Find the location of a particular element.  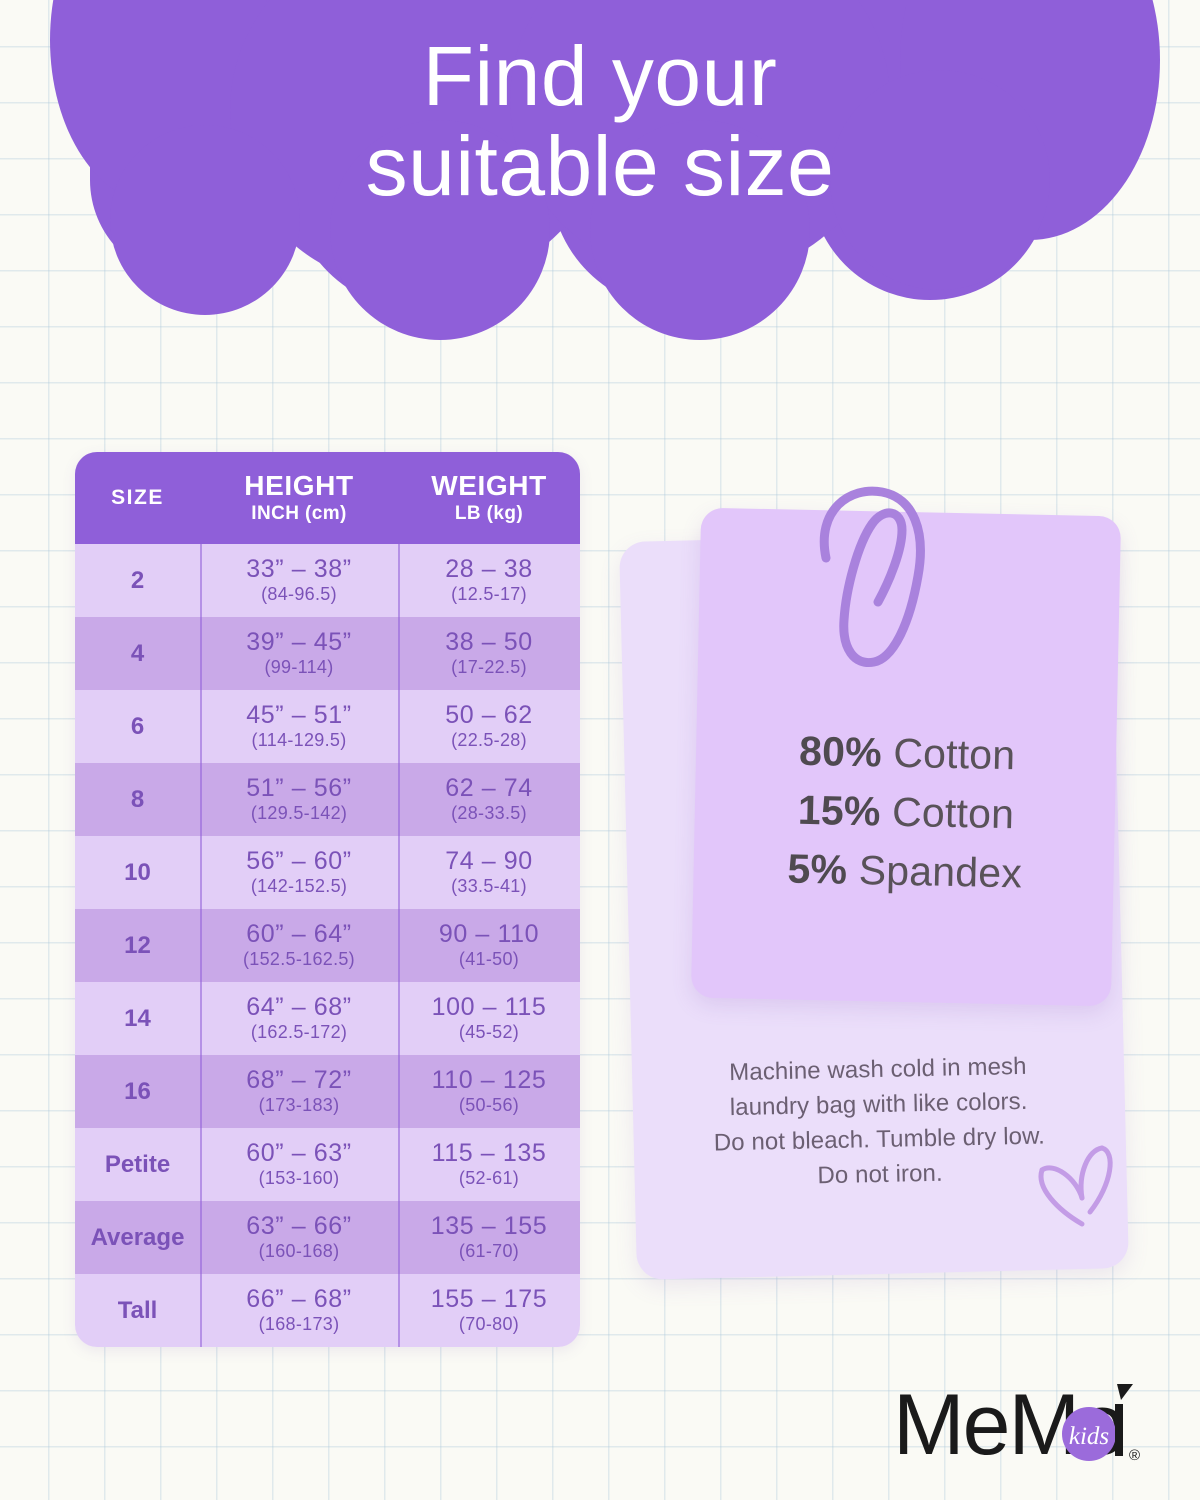

cell-size: 14 is located at coordinates (137, 1018).